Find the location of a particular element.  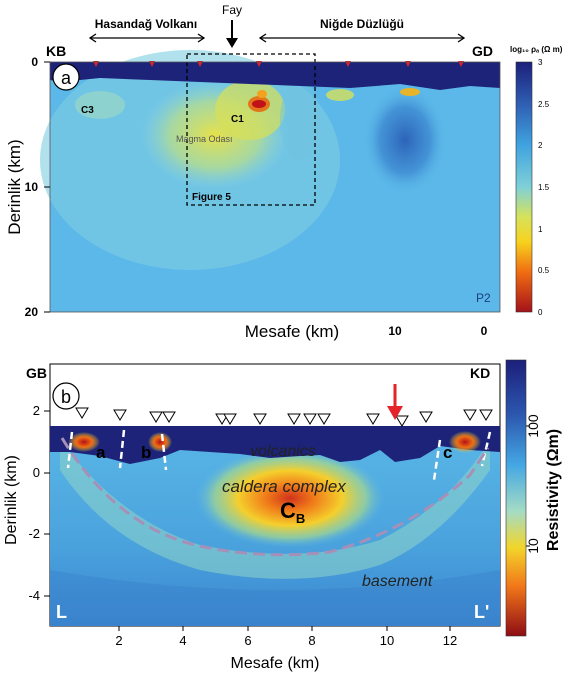

y-tick-b-0: 0 is located at coordinates (36, 472).